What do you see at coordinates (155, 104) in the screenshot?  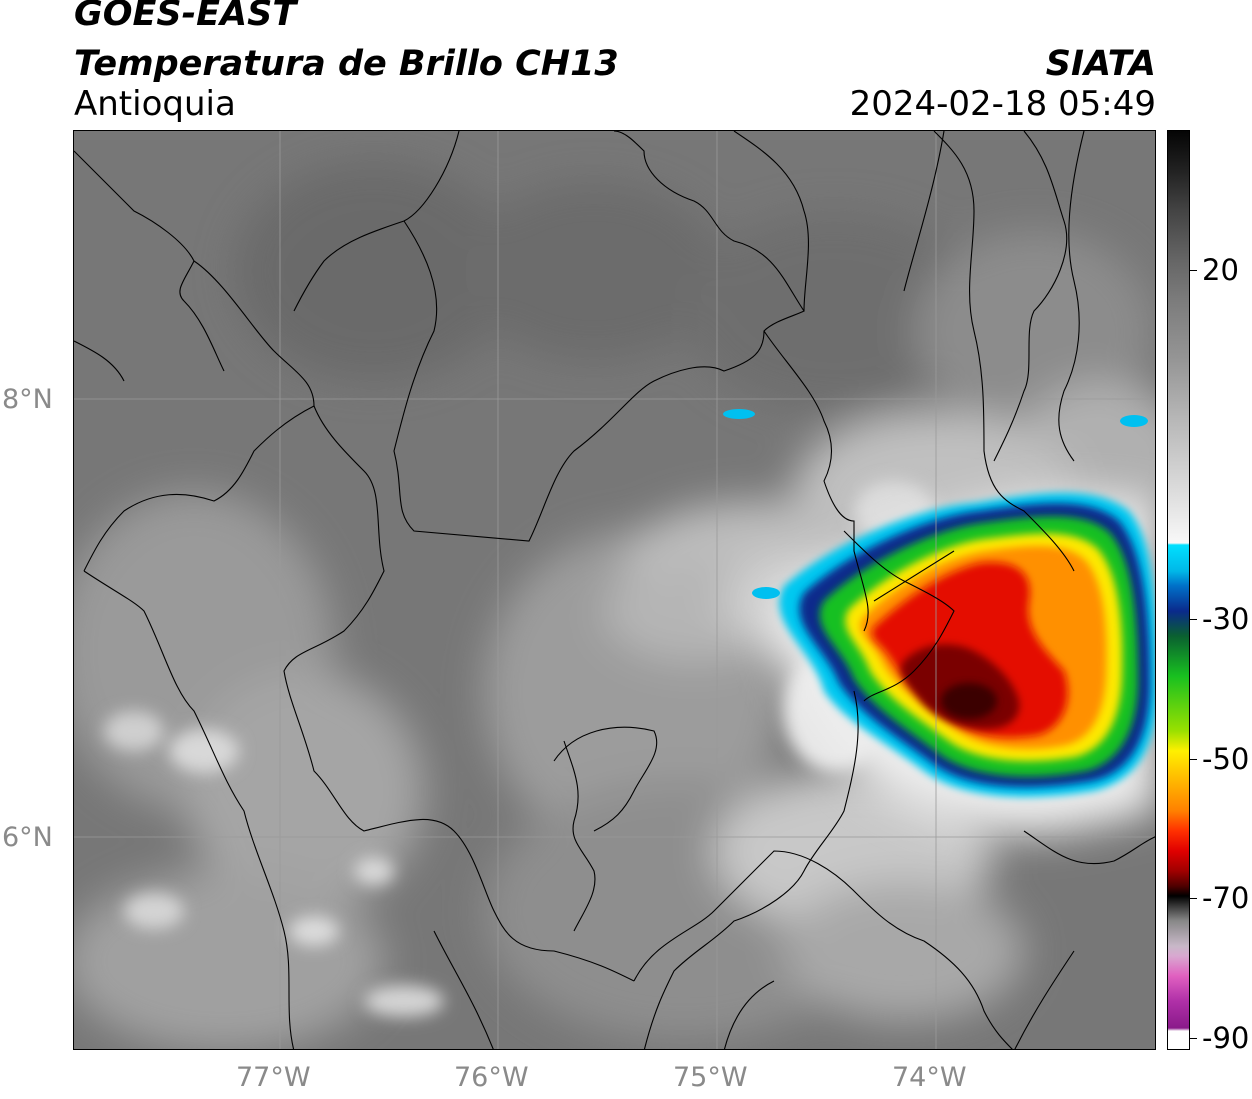 I see `region-title: Antioquia` at bounding box center [155, 104].